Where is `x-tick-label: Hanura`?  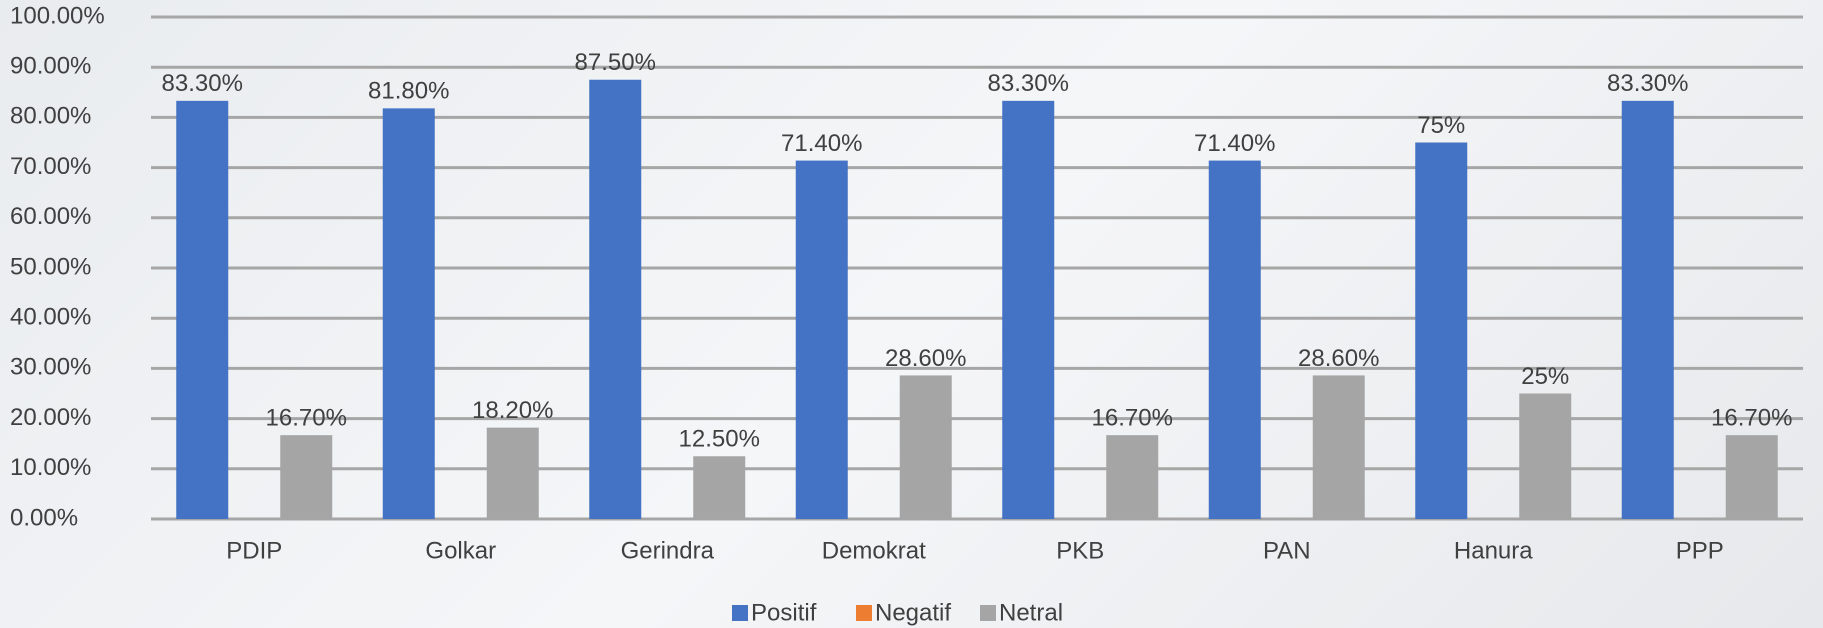 x-tick-label: Hanura is located at coordinates (1493, 550).